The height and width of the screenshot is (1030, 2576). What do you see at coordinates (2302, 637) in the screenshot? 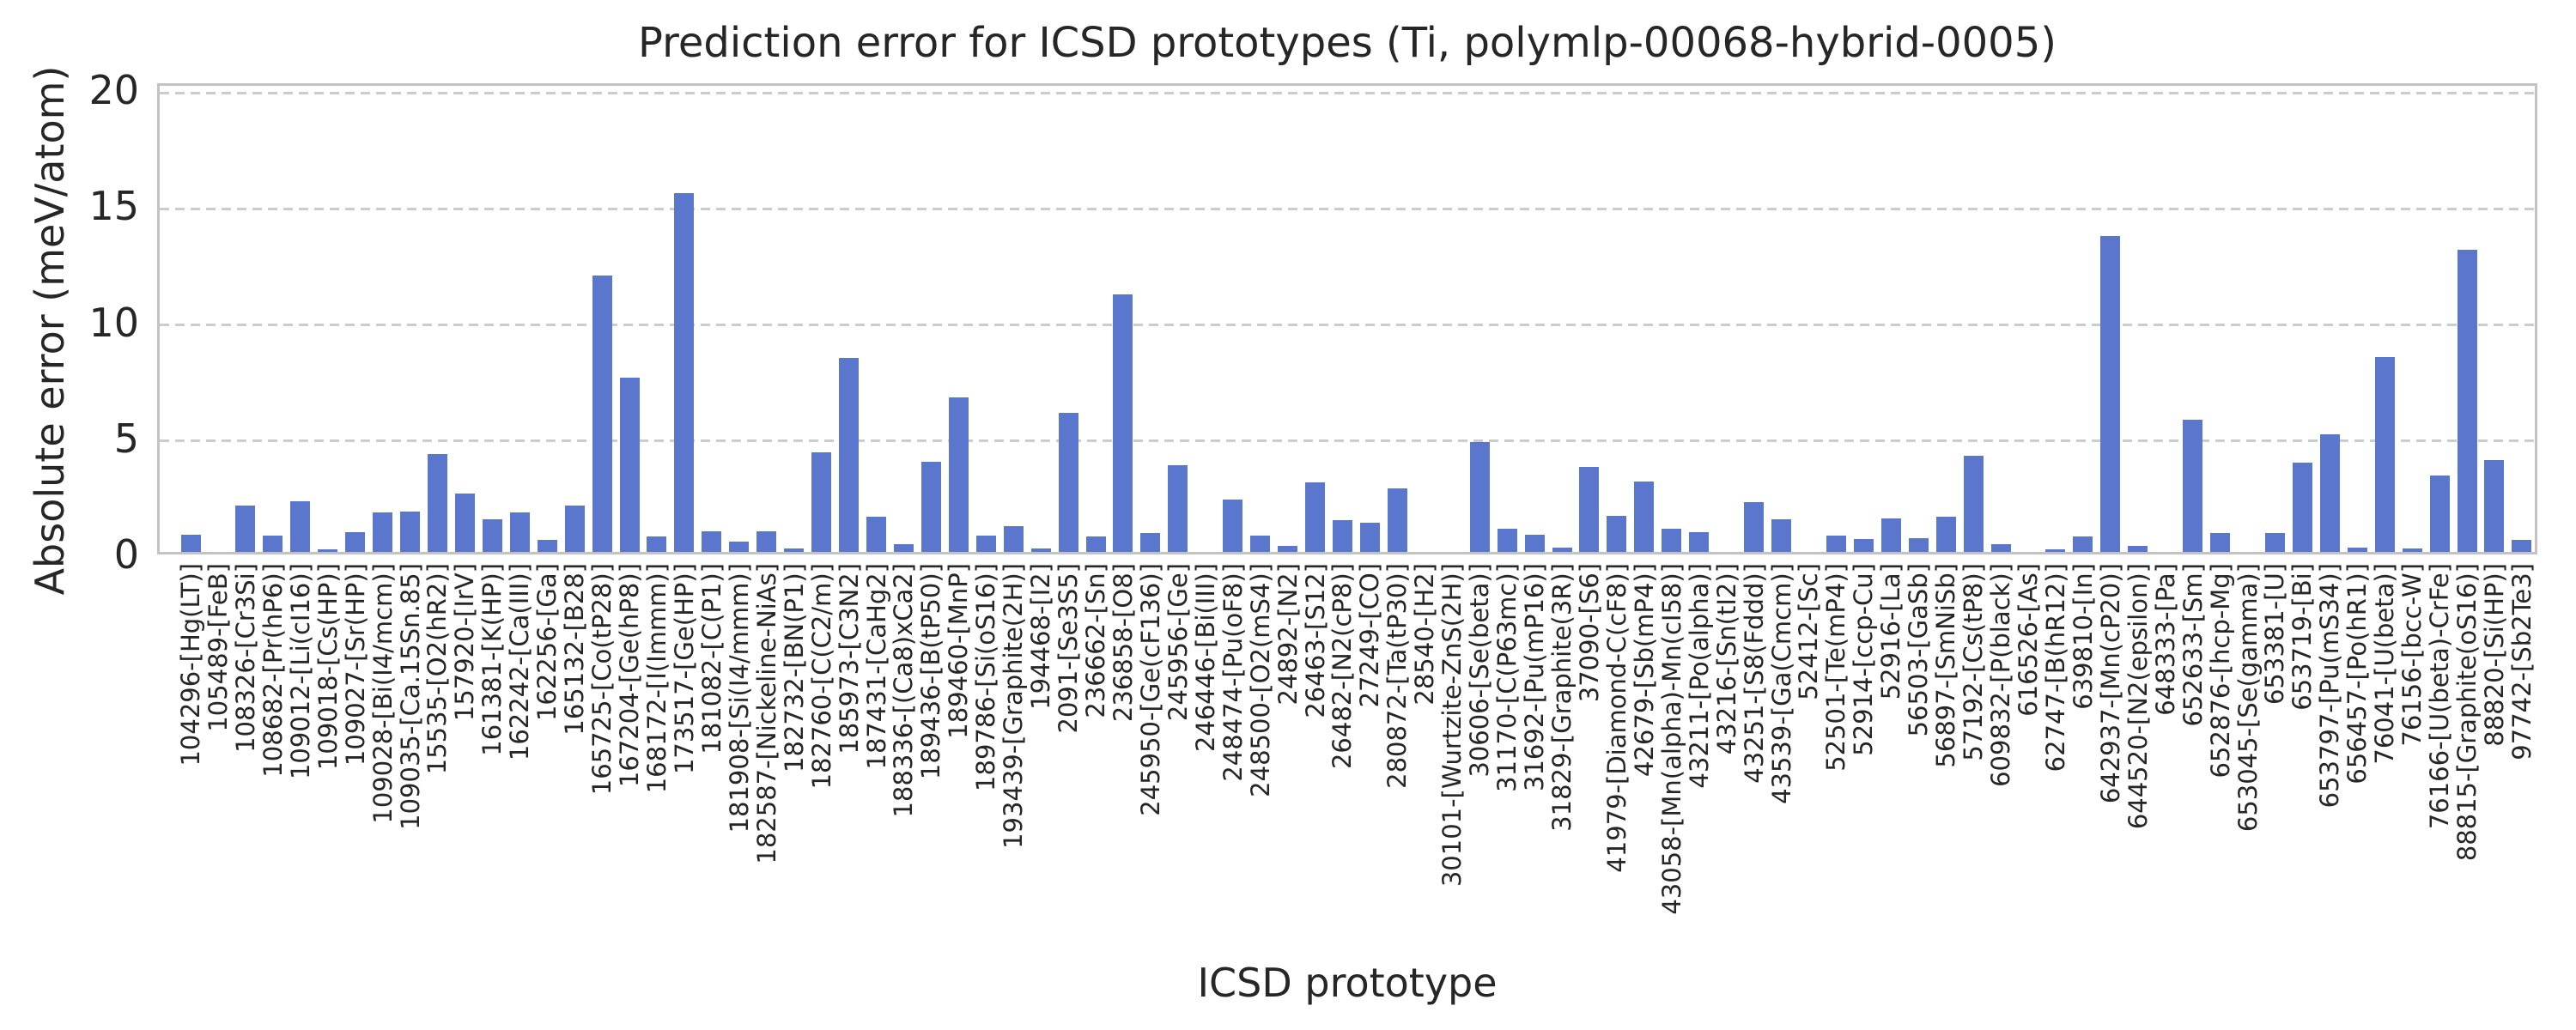
I see `x-tick-label: 653719-[Bi]` at bounding box center [2302, 637].